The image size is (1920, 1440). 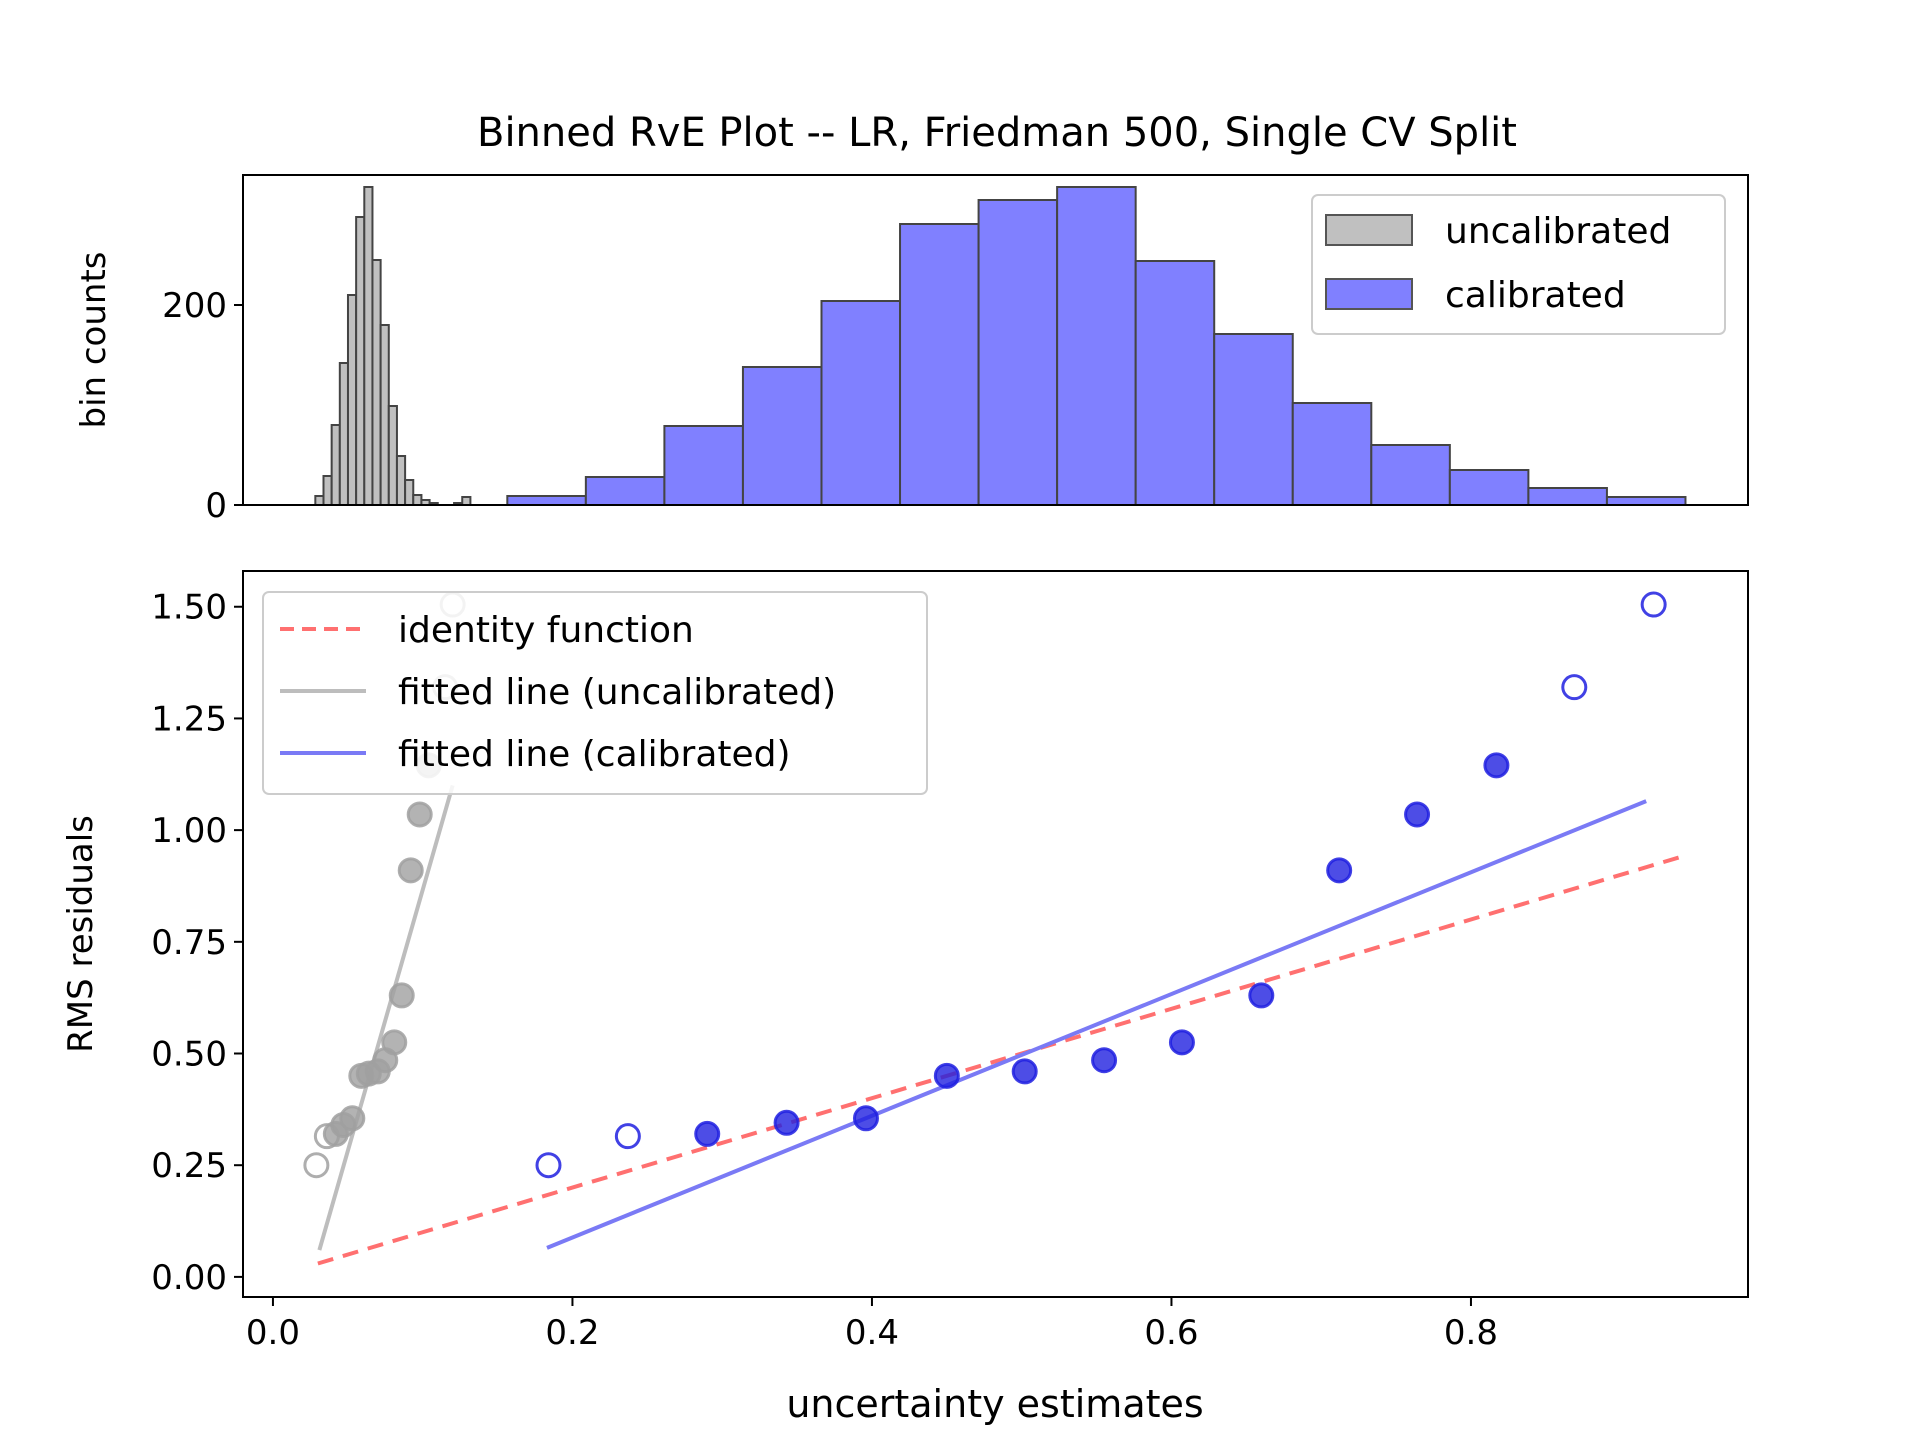 What do you see at coordinates (994, 1404) in the screenshot?
I see `scatter-x-axis-label: uncertainty estimates` at bounding box center [994, 1404].